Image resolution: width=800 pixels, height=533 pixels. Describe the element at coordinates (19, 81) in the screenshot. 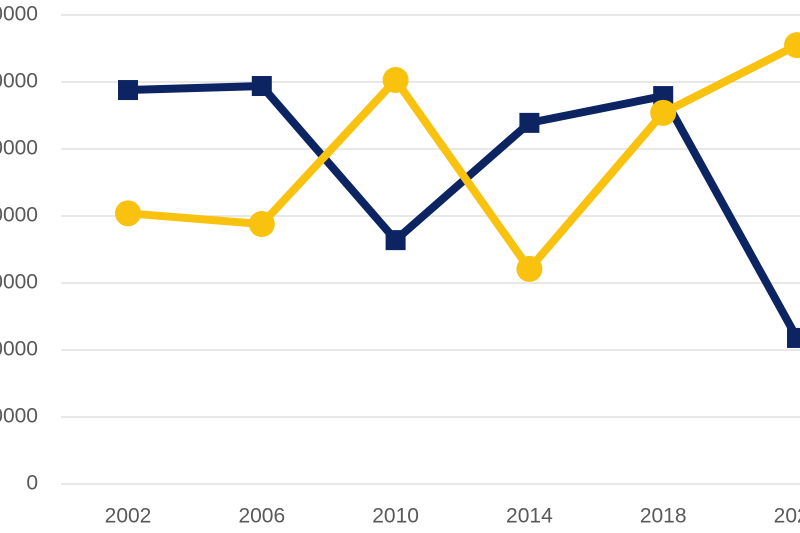

I see `y-tick-label: 60000` at that location.